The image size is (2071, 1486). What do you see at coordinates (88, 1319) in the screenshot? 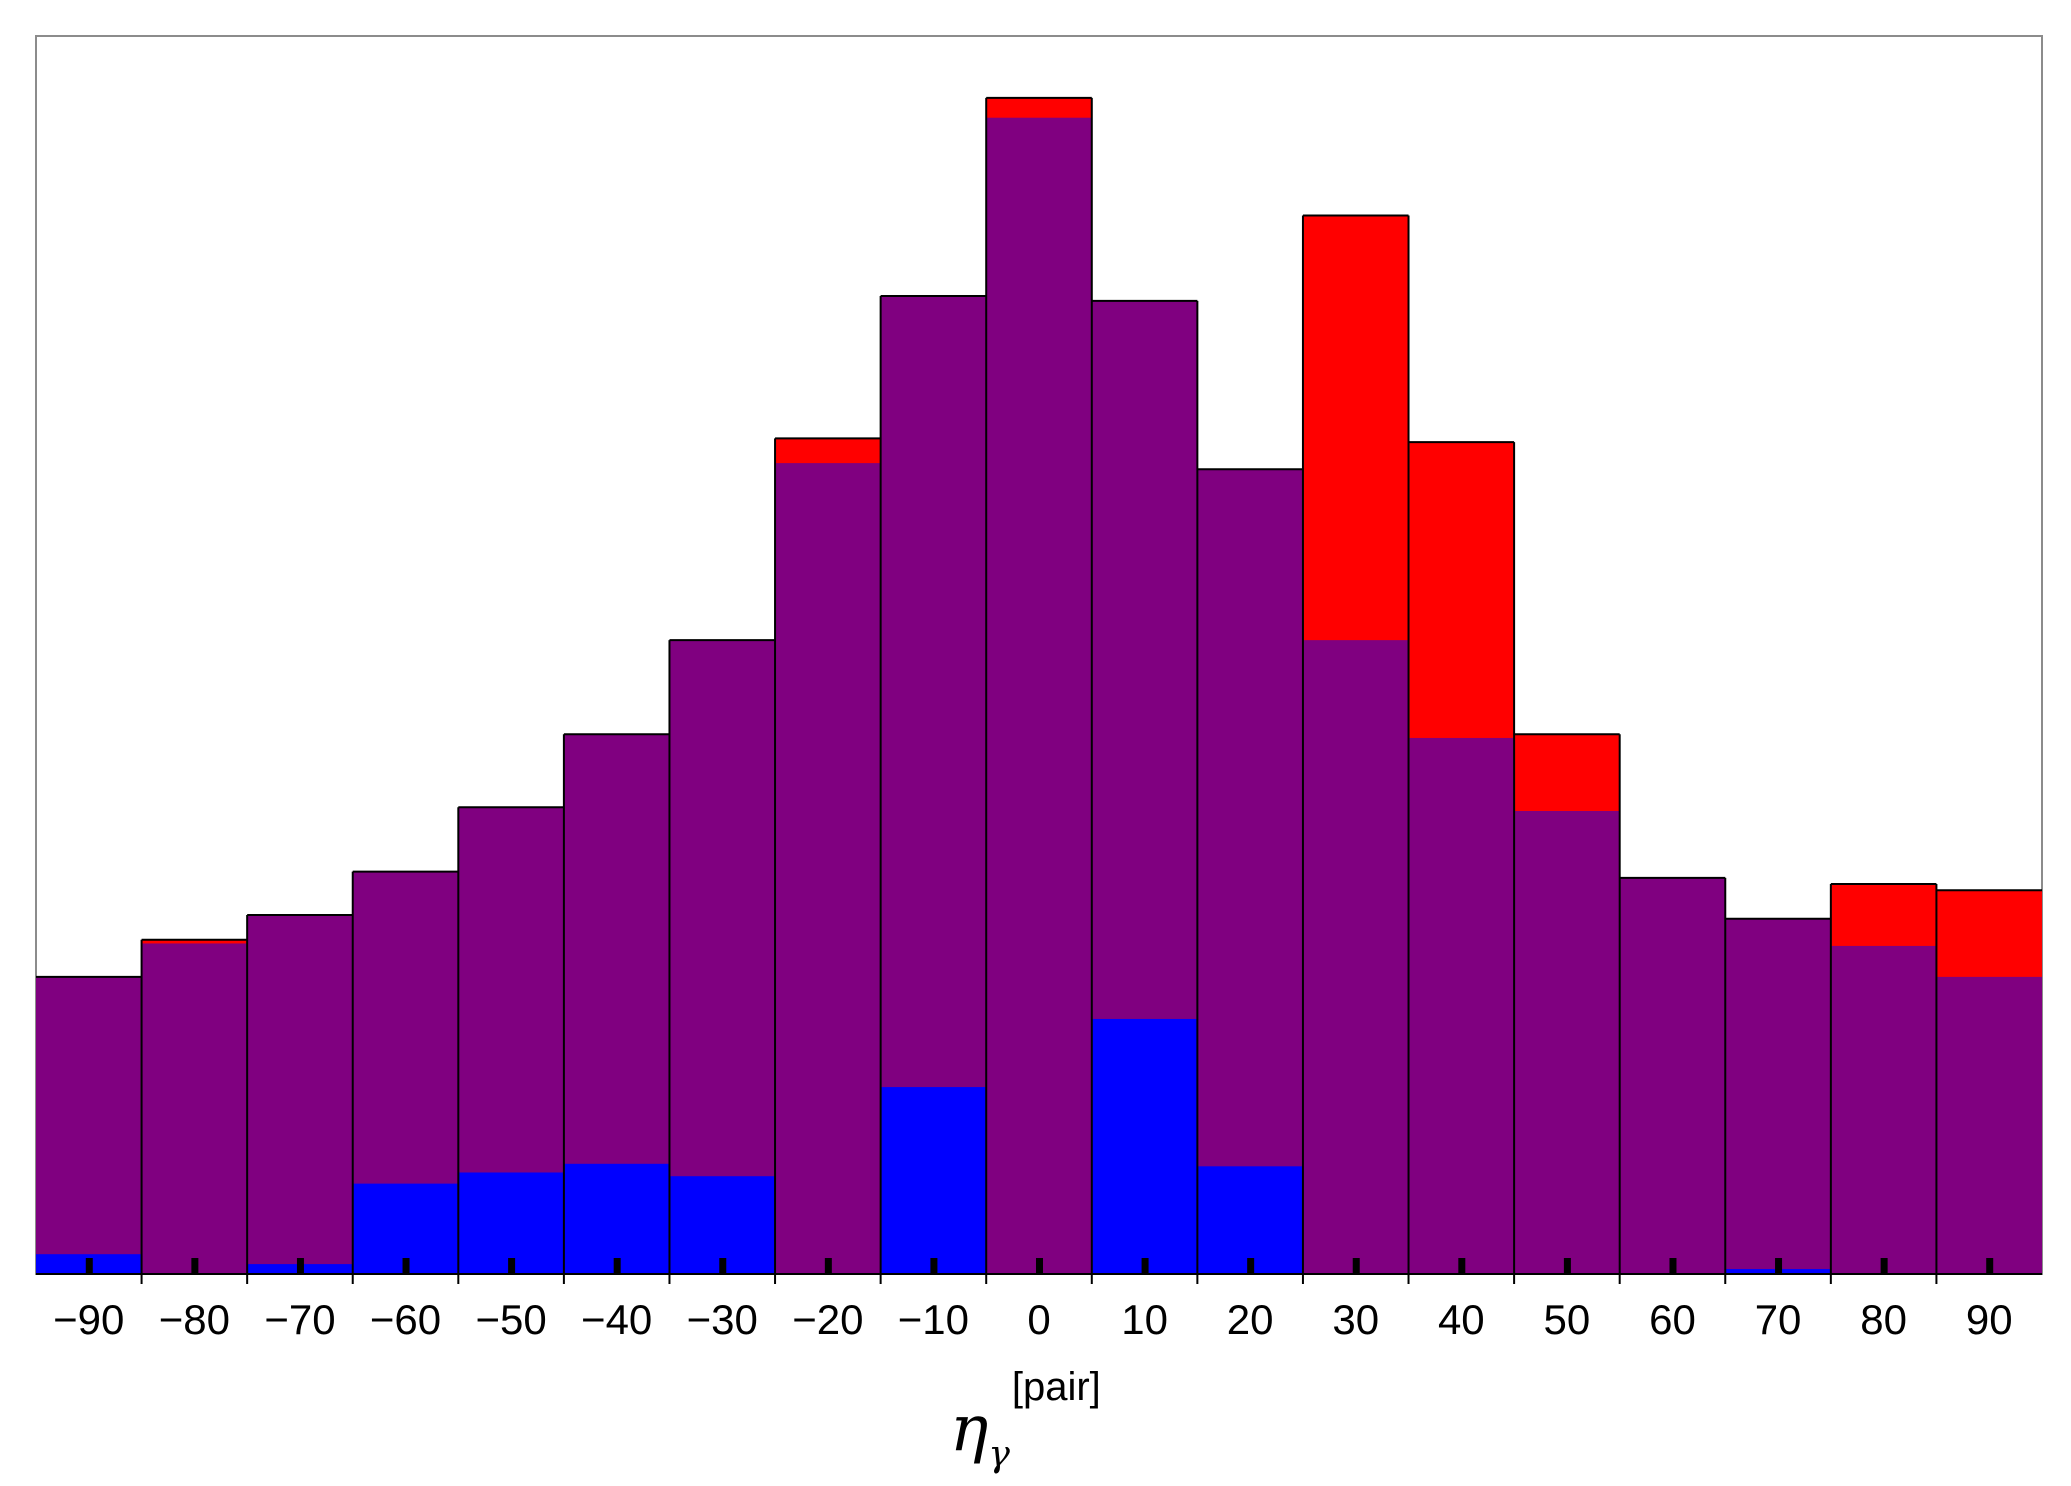
I see `x-tick-label--90: −90` at bounding box center [88, 1319].